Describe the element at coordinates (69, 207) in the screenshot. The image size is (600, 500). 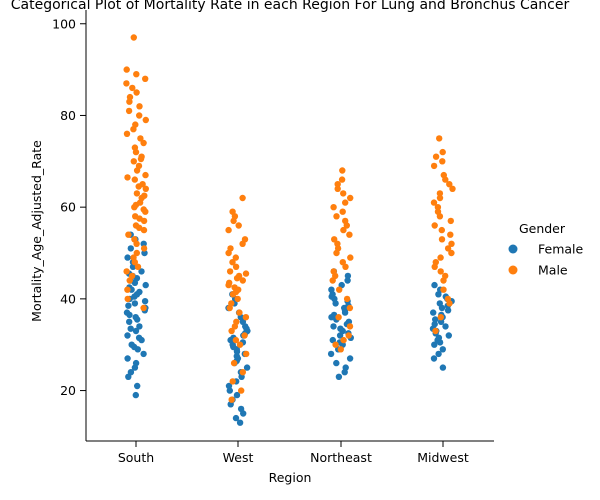
I see `y-ticks: 20 40 60 80 100` at that location.